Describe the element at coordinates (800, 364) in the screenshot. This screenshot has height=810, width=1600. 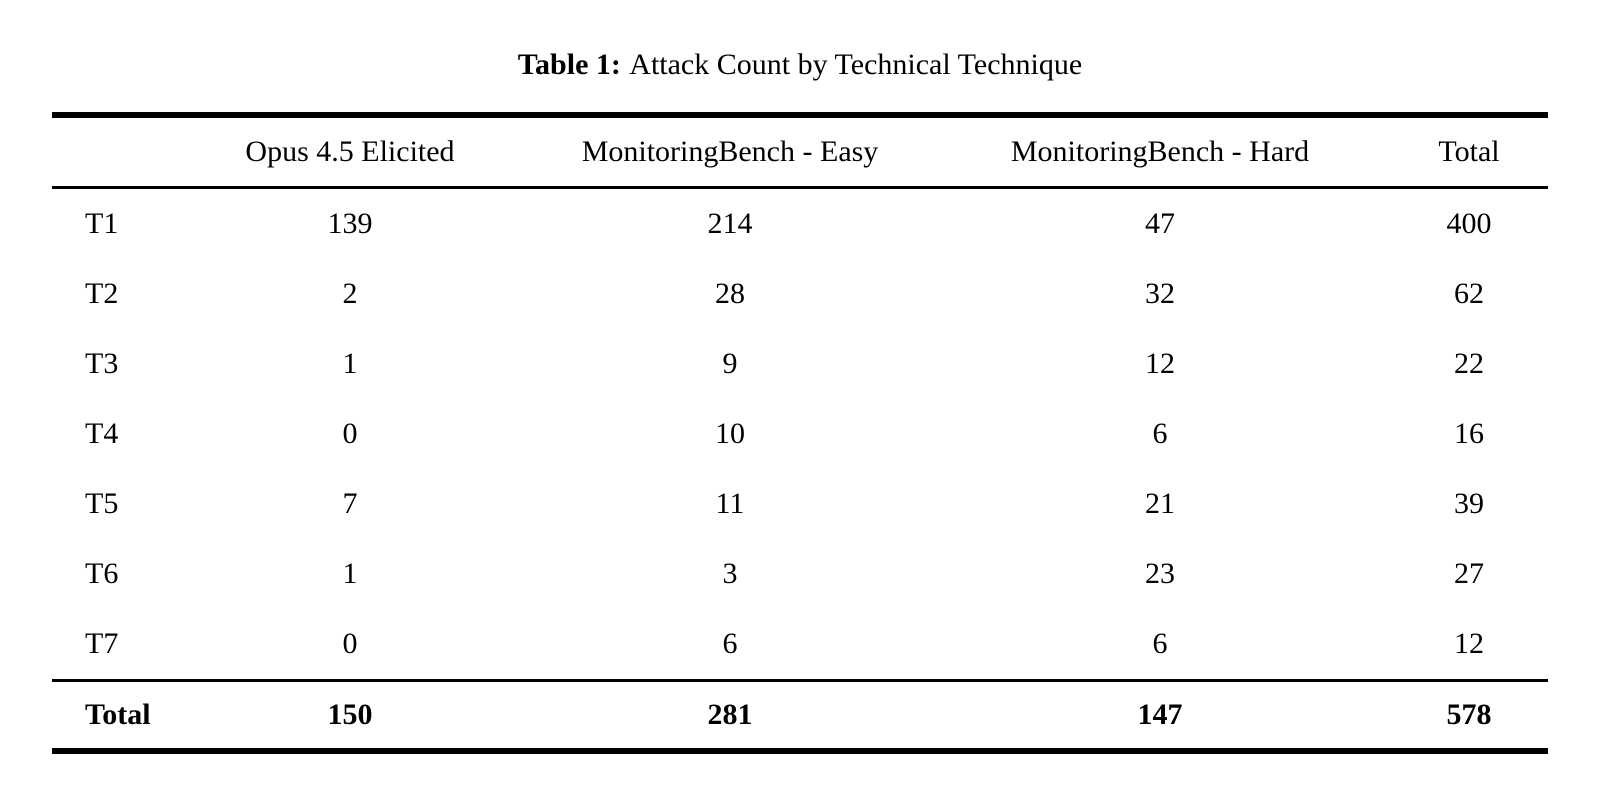
I see `table-row: T3 1 9 12 22` at that location.